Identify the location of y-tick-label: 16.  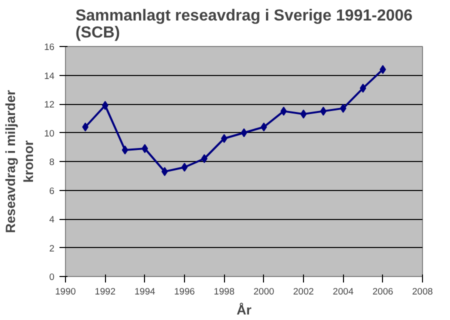
(49, 47).